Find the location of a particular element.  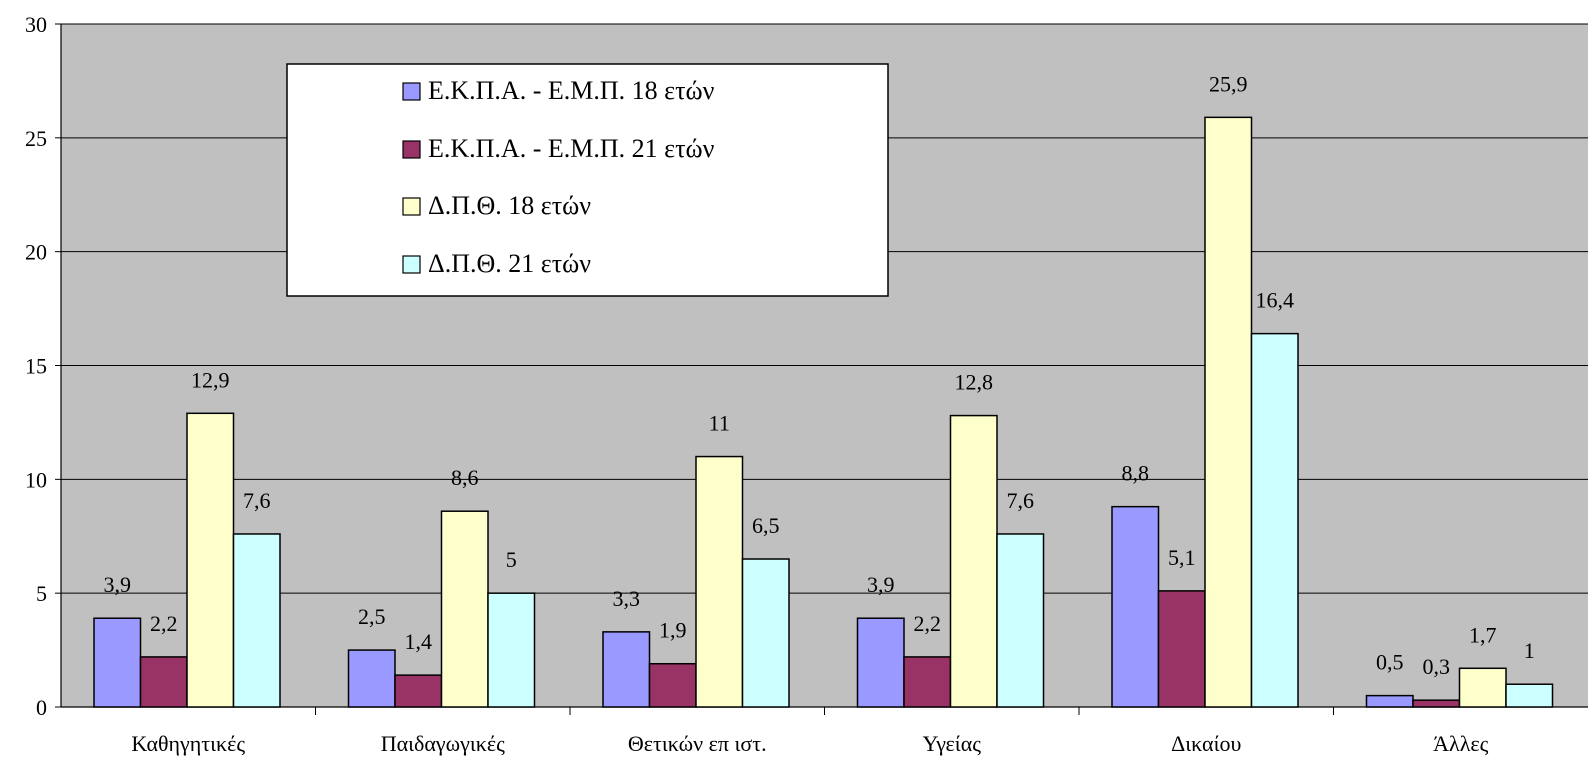

data-label: 8,6 is located at coordinates (465, 477).